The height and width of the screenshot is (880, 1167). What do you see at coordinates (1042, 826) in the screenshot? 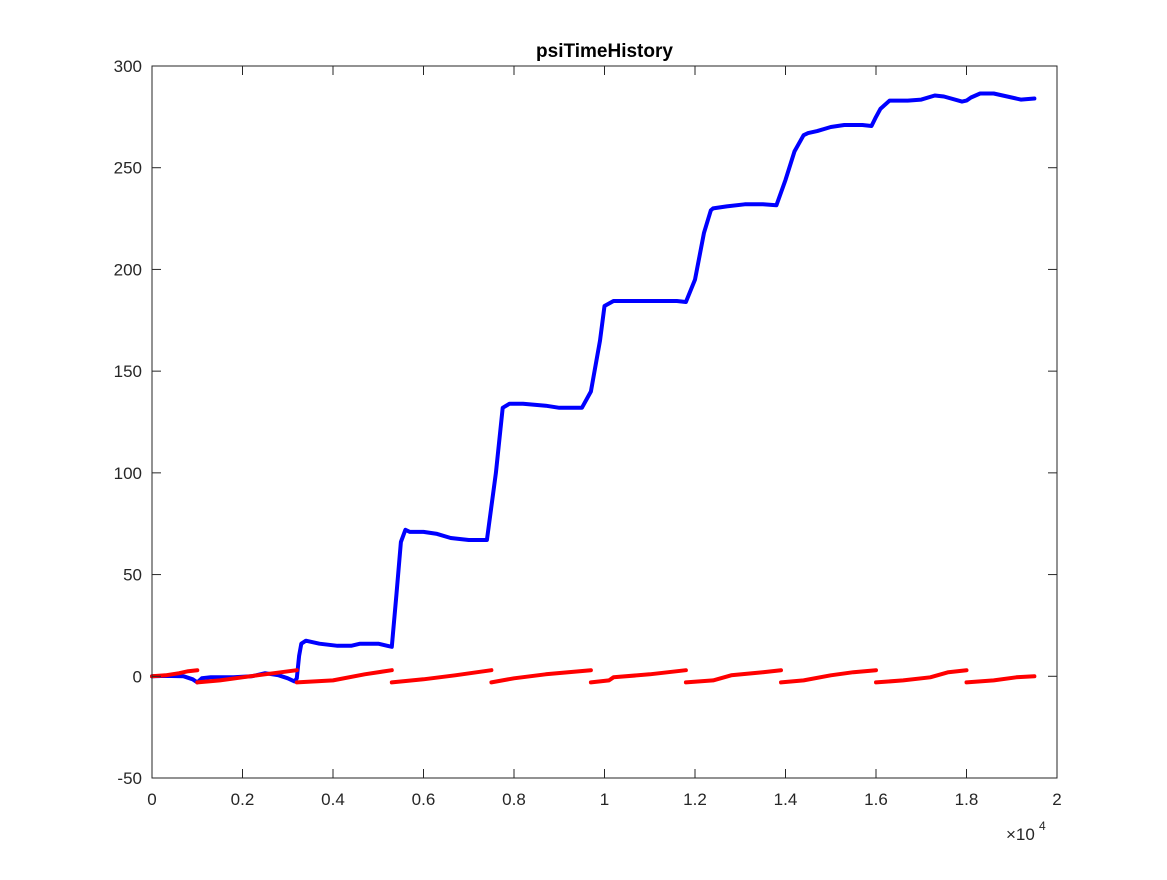
I see `x-exponent-power: 4` at bounding box center [1042, 826].